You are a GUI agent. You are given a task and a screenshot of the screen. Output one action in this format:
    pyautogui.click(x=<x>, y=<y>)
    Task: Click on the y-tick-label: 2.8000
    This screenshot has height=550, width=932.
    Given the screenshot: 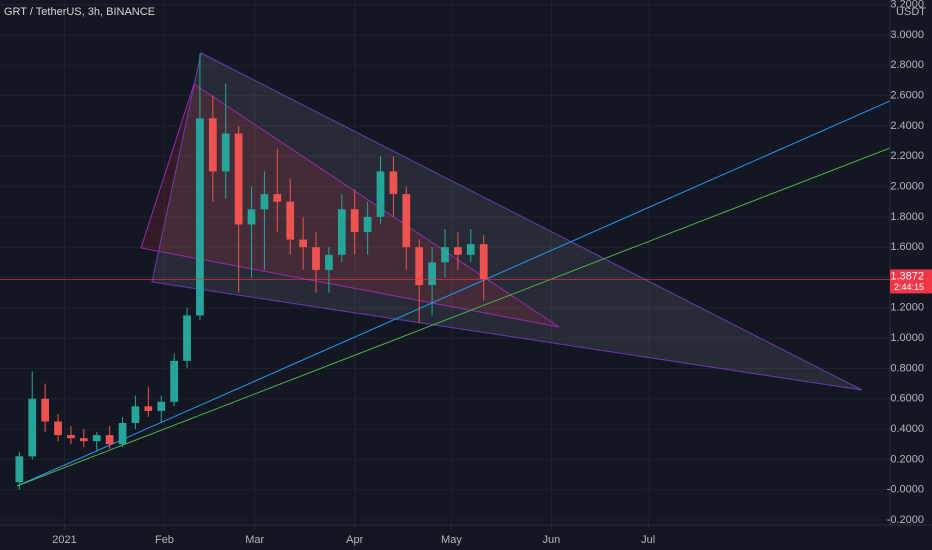 What is the action you would take?
    pyautogui.click(x=907, y=65)
    